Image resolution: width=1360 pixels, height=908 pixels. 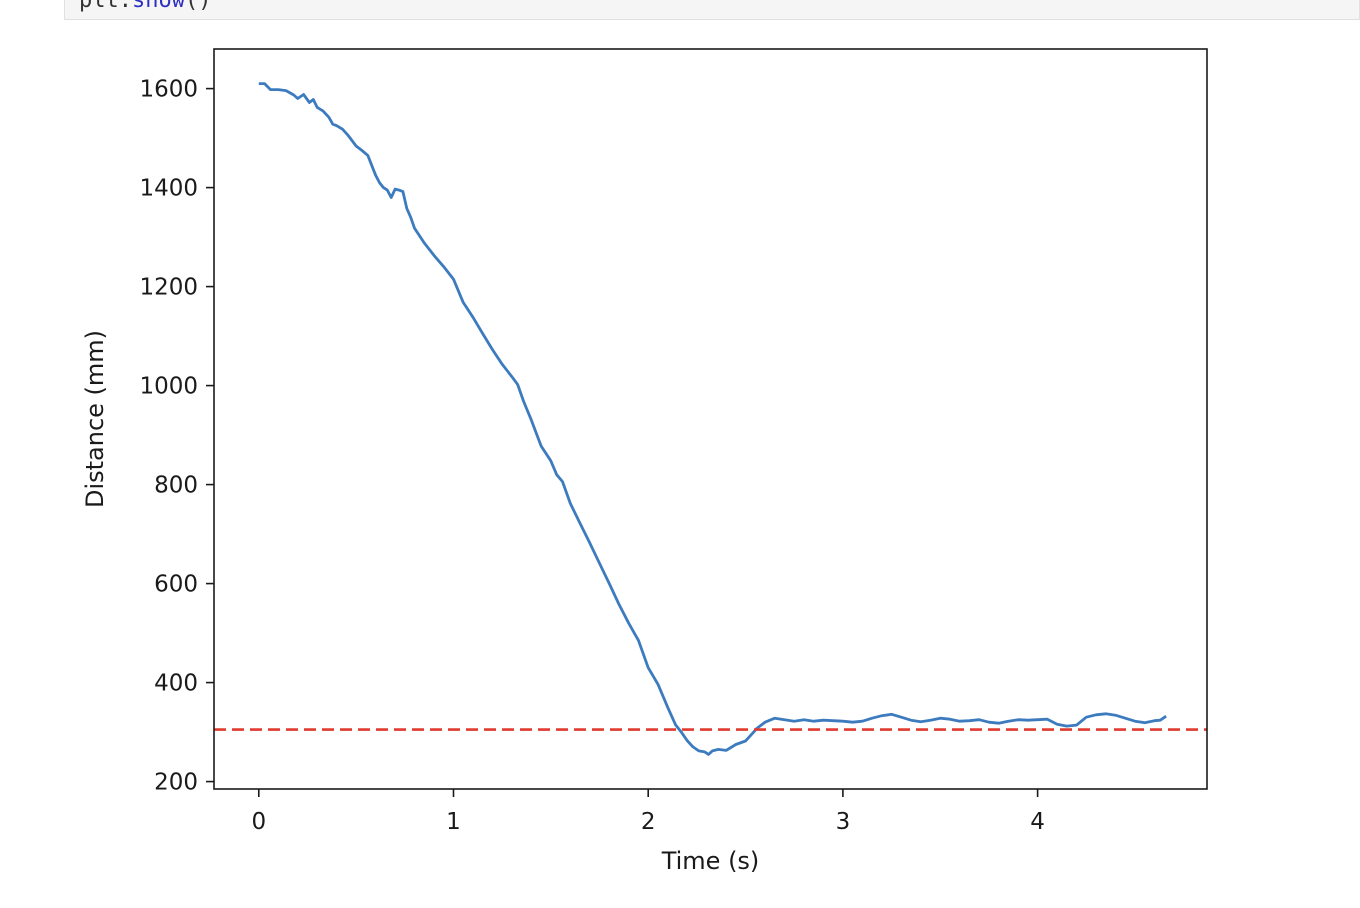 I want to click on x-tick-label: 4, so click(x=1037, y=822).